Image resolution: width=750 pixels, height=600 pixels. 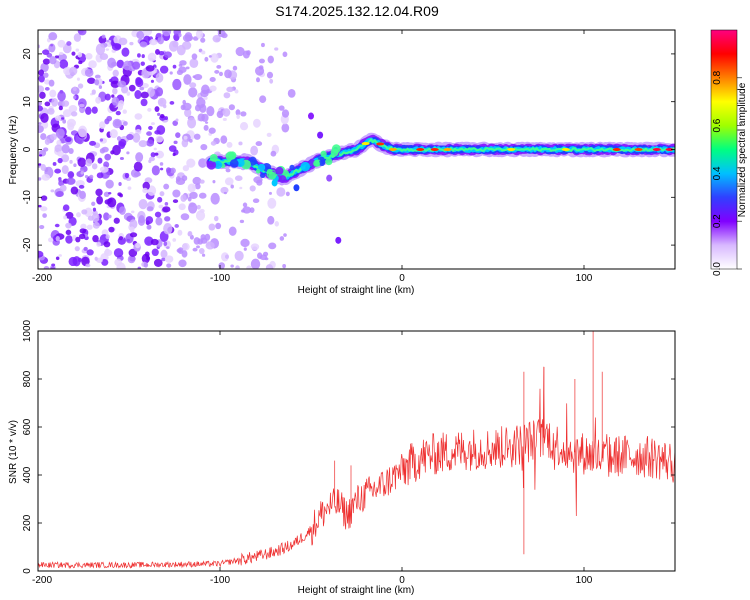 What do you see at coordinates (439, 178) in the screenshot?
I see `frequency-ridge` at bounding box center [439, 178].